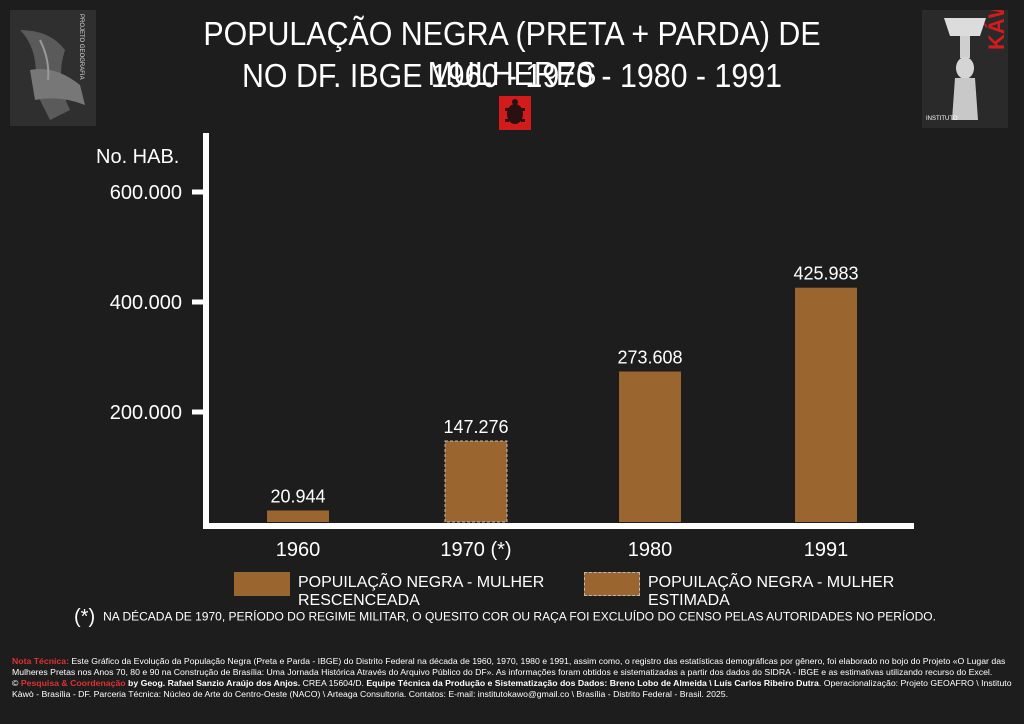 This screenshot has width=1024, height=724. Describe the element at coordinates (146, 303) in the screenshot. I see `y-tick-label: 400.000` at that location.